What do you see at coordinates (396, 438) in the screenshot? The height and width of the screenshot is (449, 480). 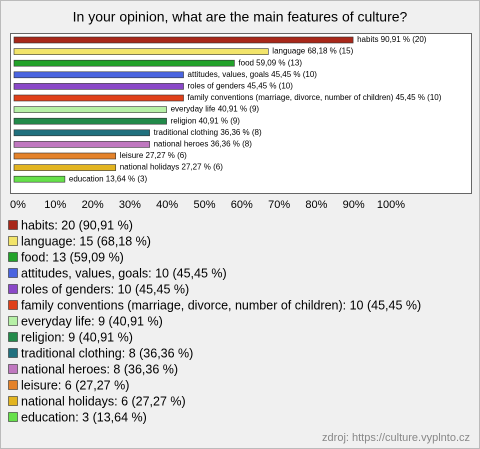 I see `source: zdroj: https://culture.vyplnto.cz` at bounding box center [396, 438].